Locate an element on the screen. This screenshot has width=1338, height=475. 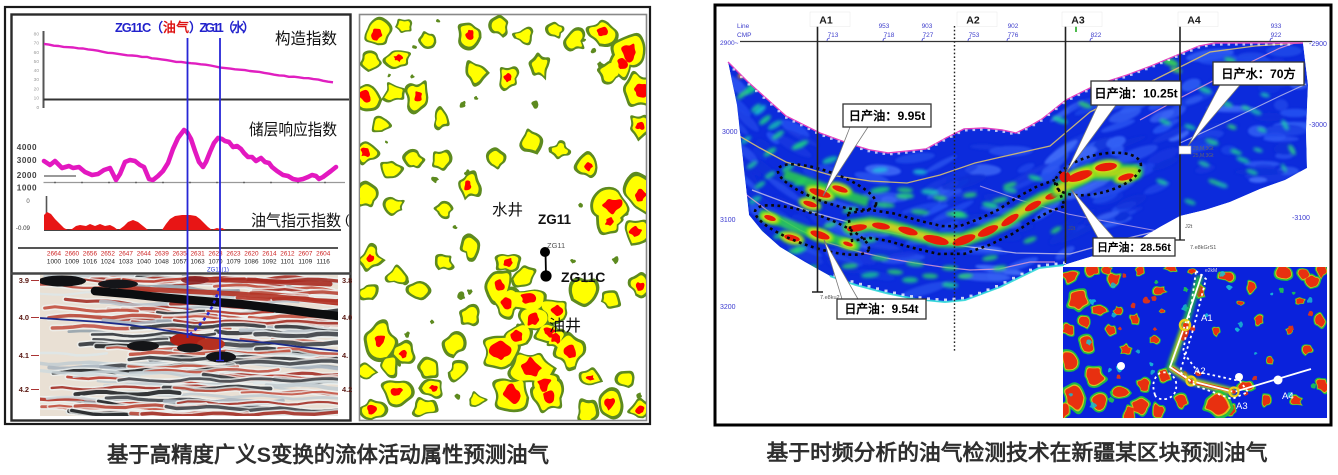
svg-text: 713 is located at coordinates (833, 35).